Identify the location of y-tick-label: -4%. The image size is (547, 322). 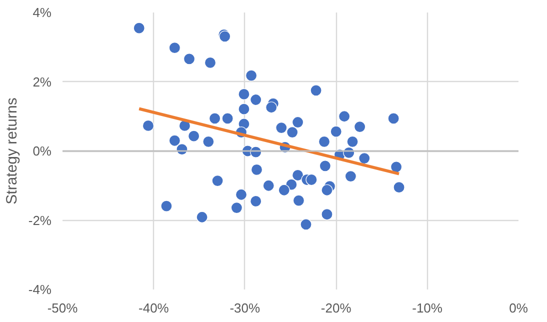
(40, 289).